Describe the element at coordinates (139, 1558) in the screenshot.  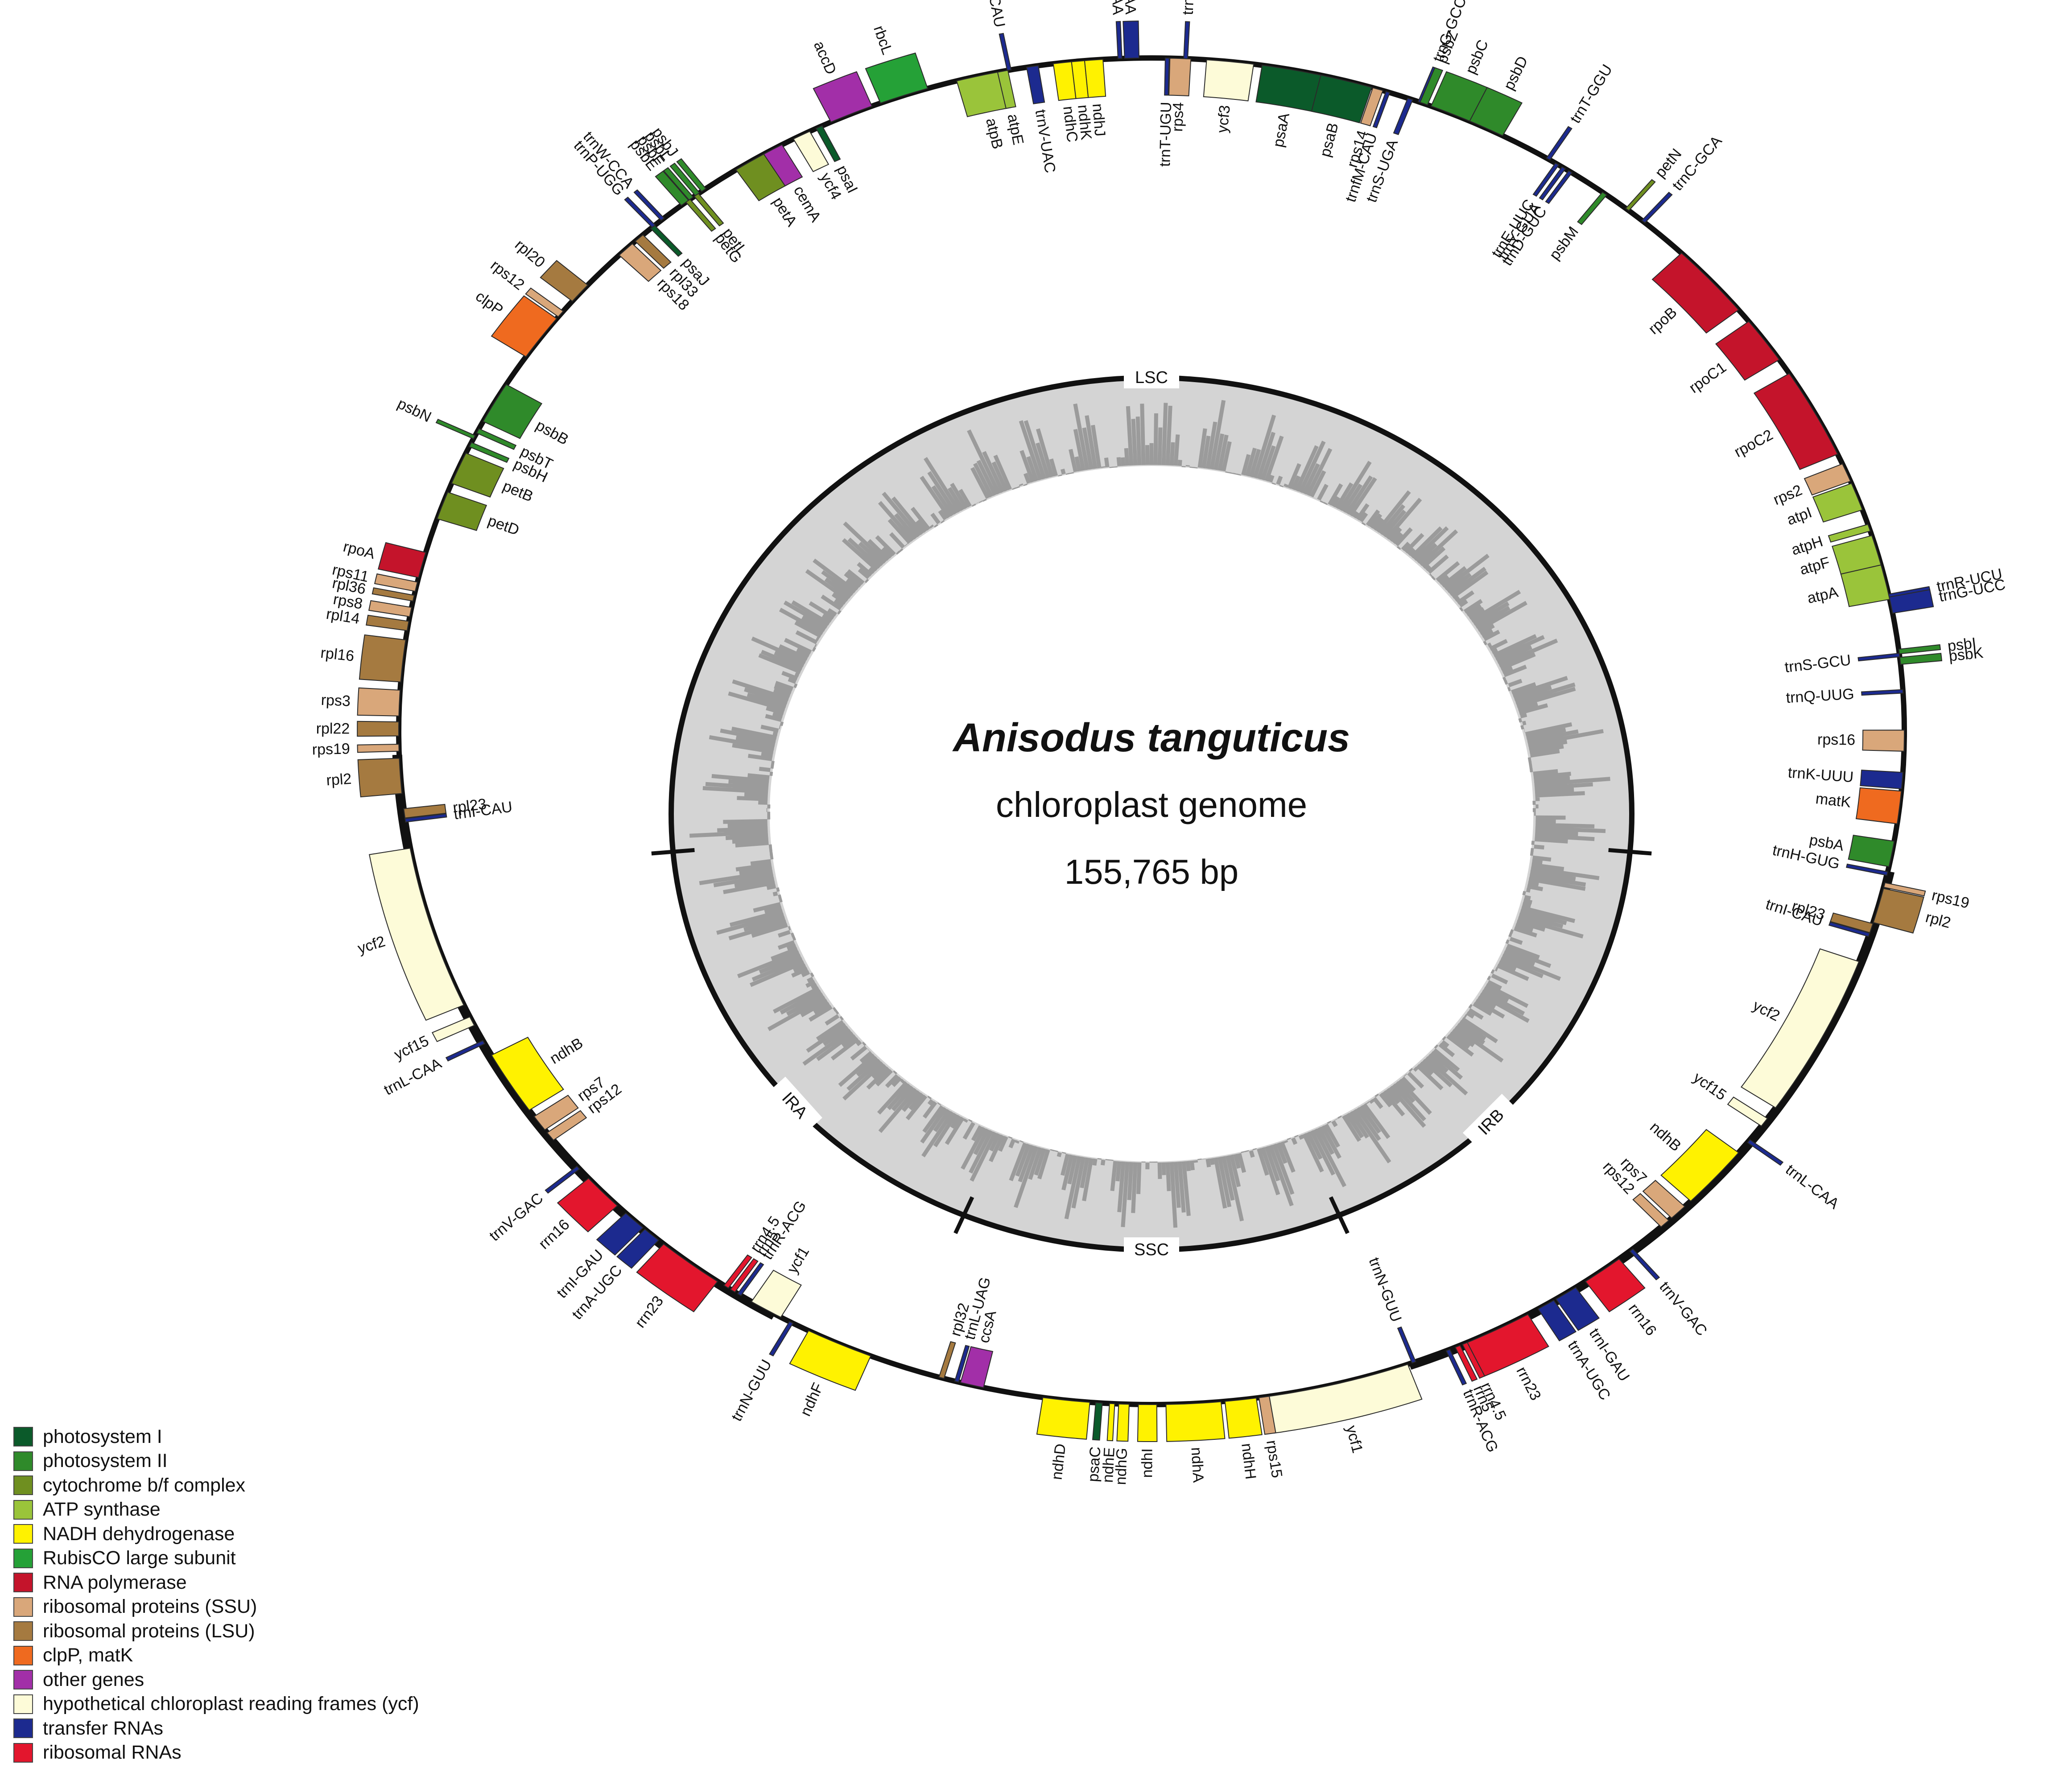
I see `legend-label: RubisCO large subunit` at that location.